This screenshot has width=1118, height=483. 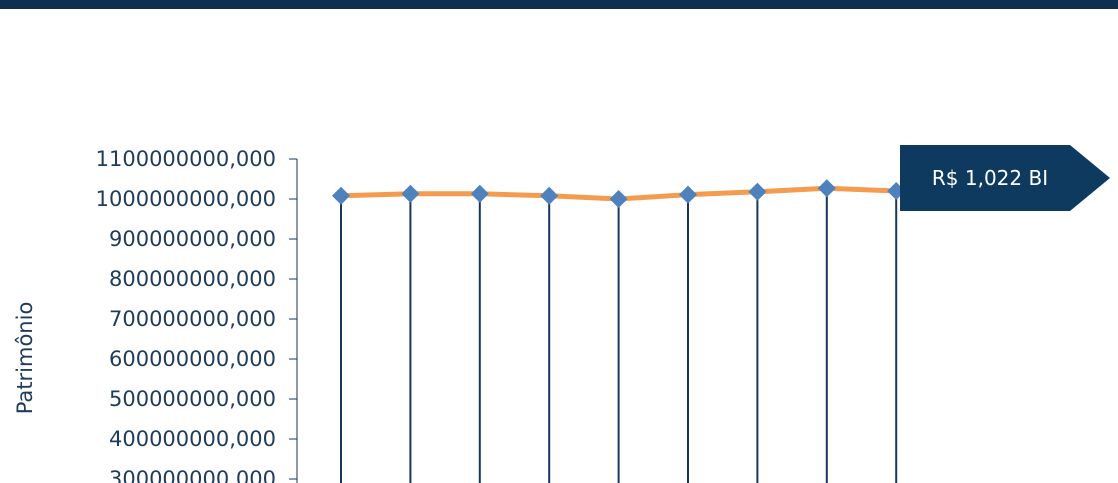 What do you see at coordinates (192, 399) in the screenshot?
I see `y-tick-label: 500000000,000` at bounding box center [192, 399].